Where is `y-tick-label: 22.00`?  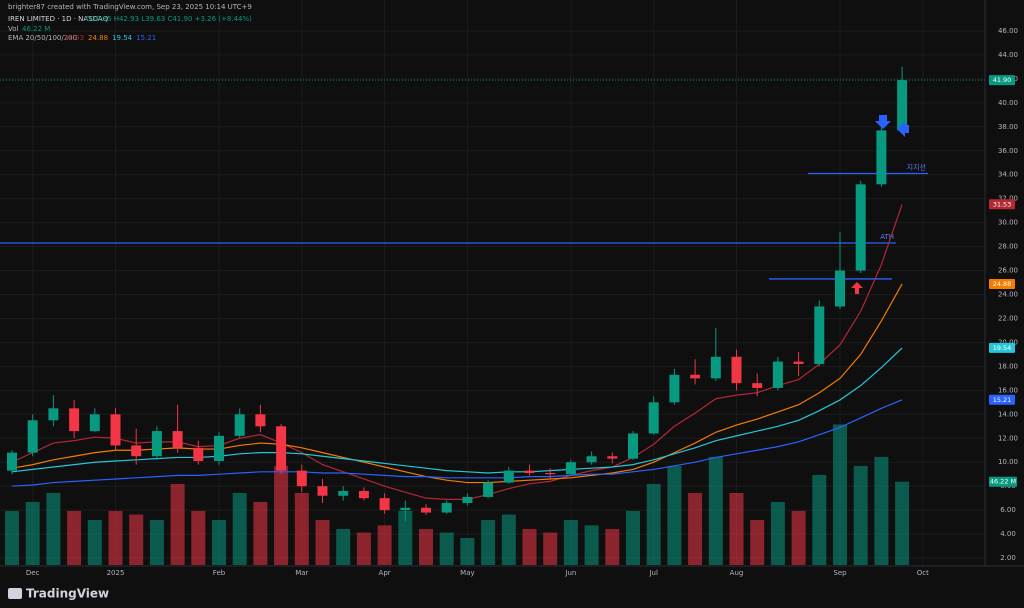
y-tick-label: 22.00 is located at coordinates (1008, 318).